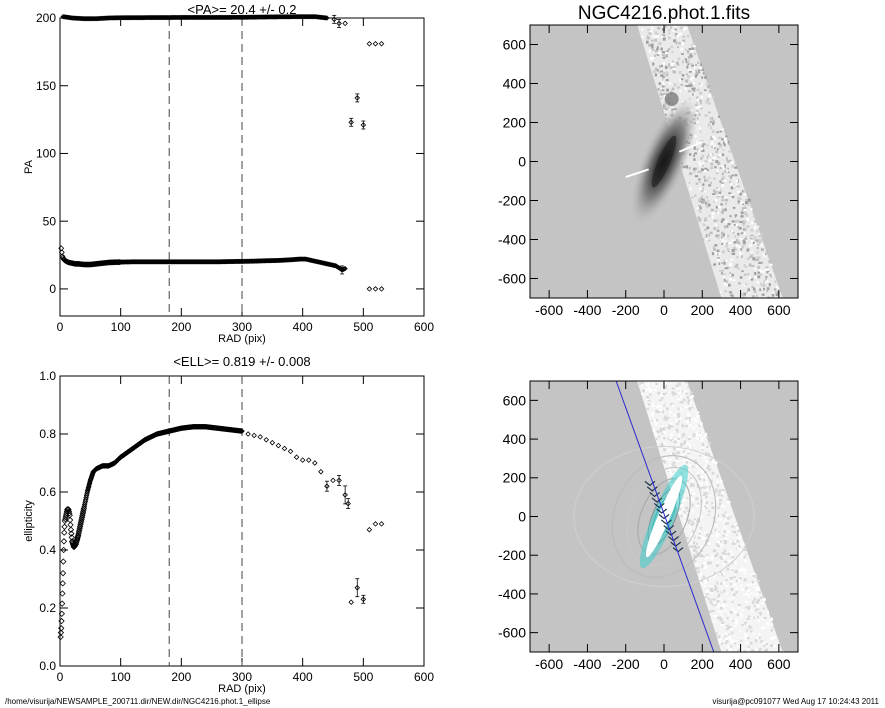 This screenshot has width=885, height=708. Describe the element at coordinates (512, 278) in the screenshot. I see `y-tick-label: -600` at that location.